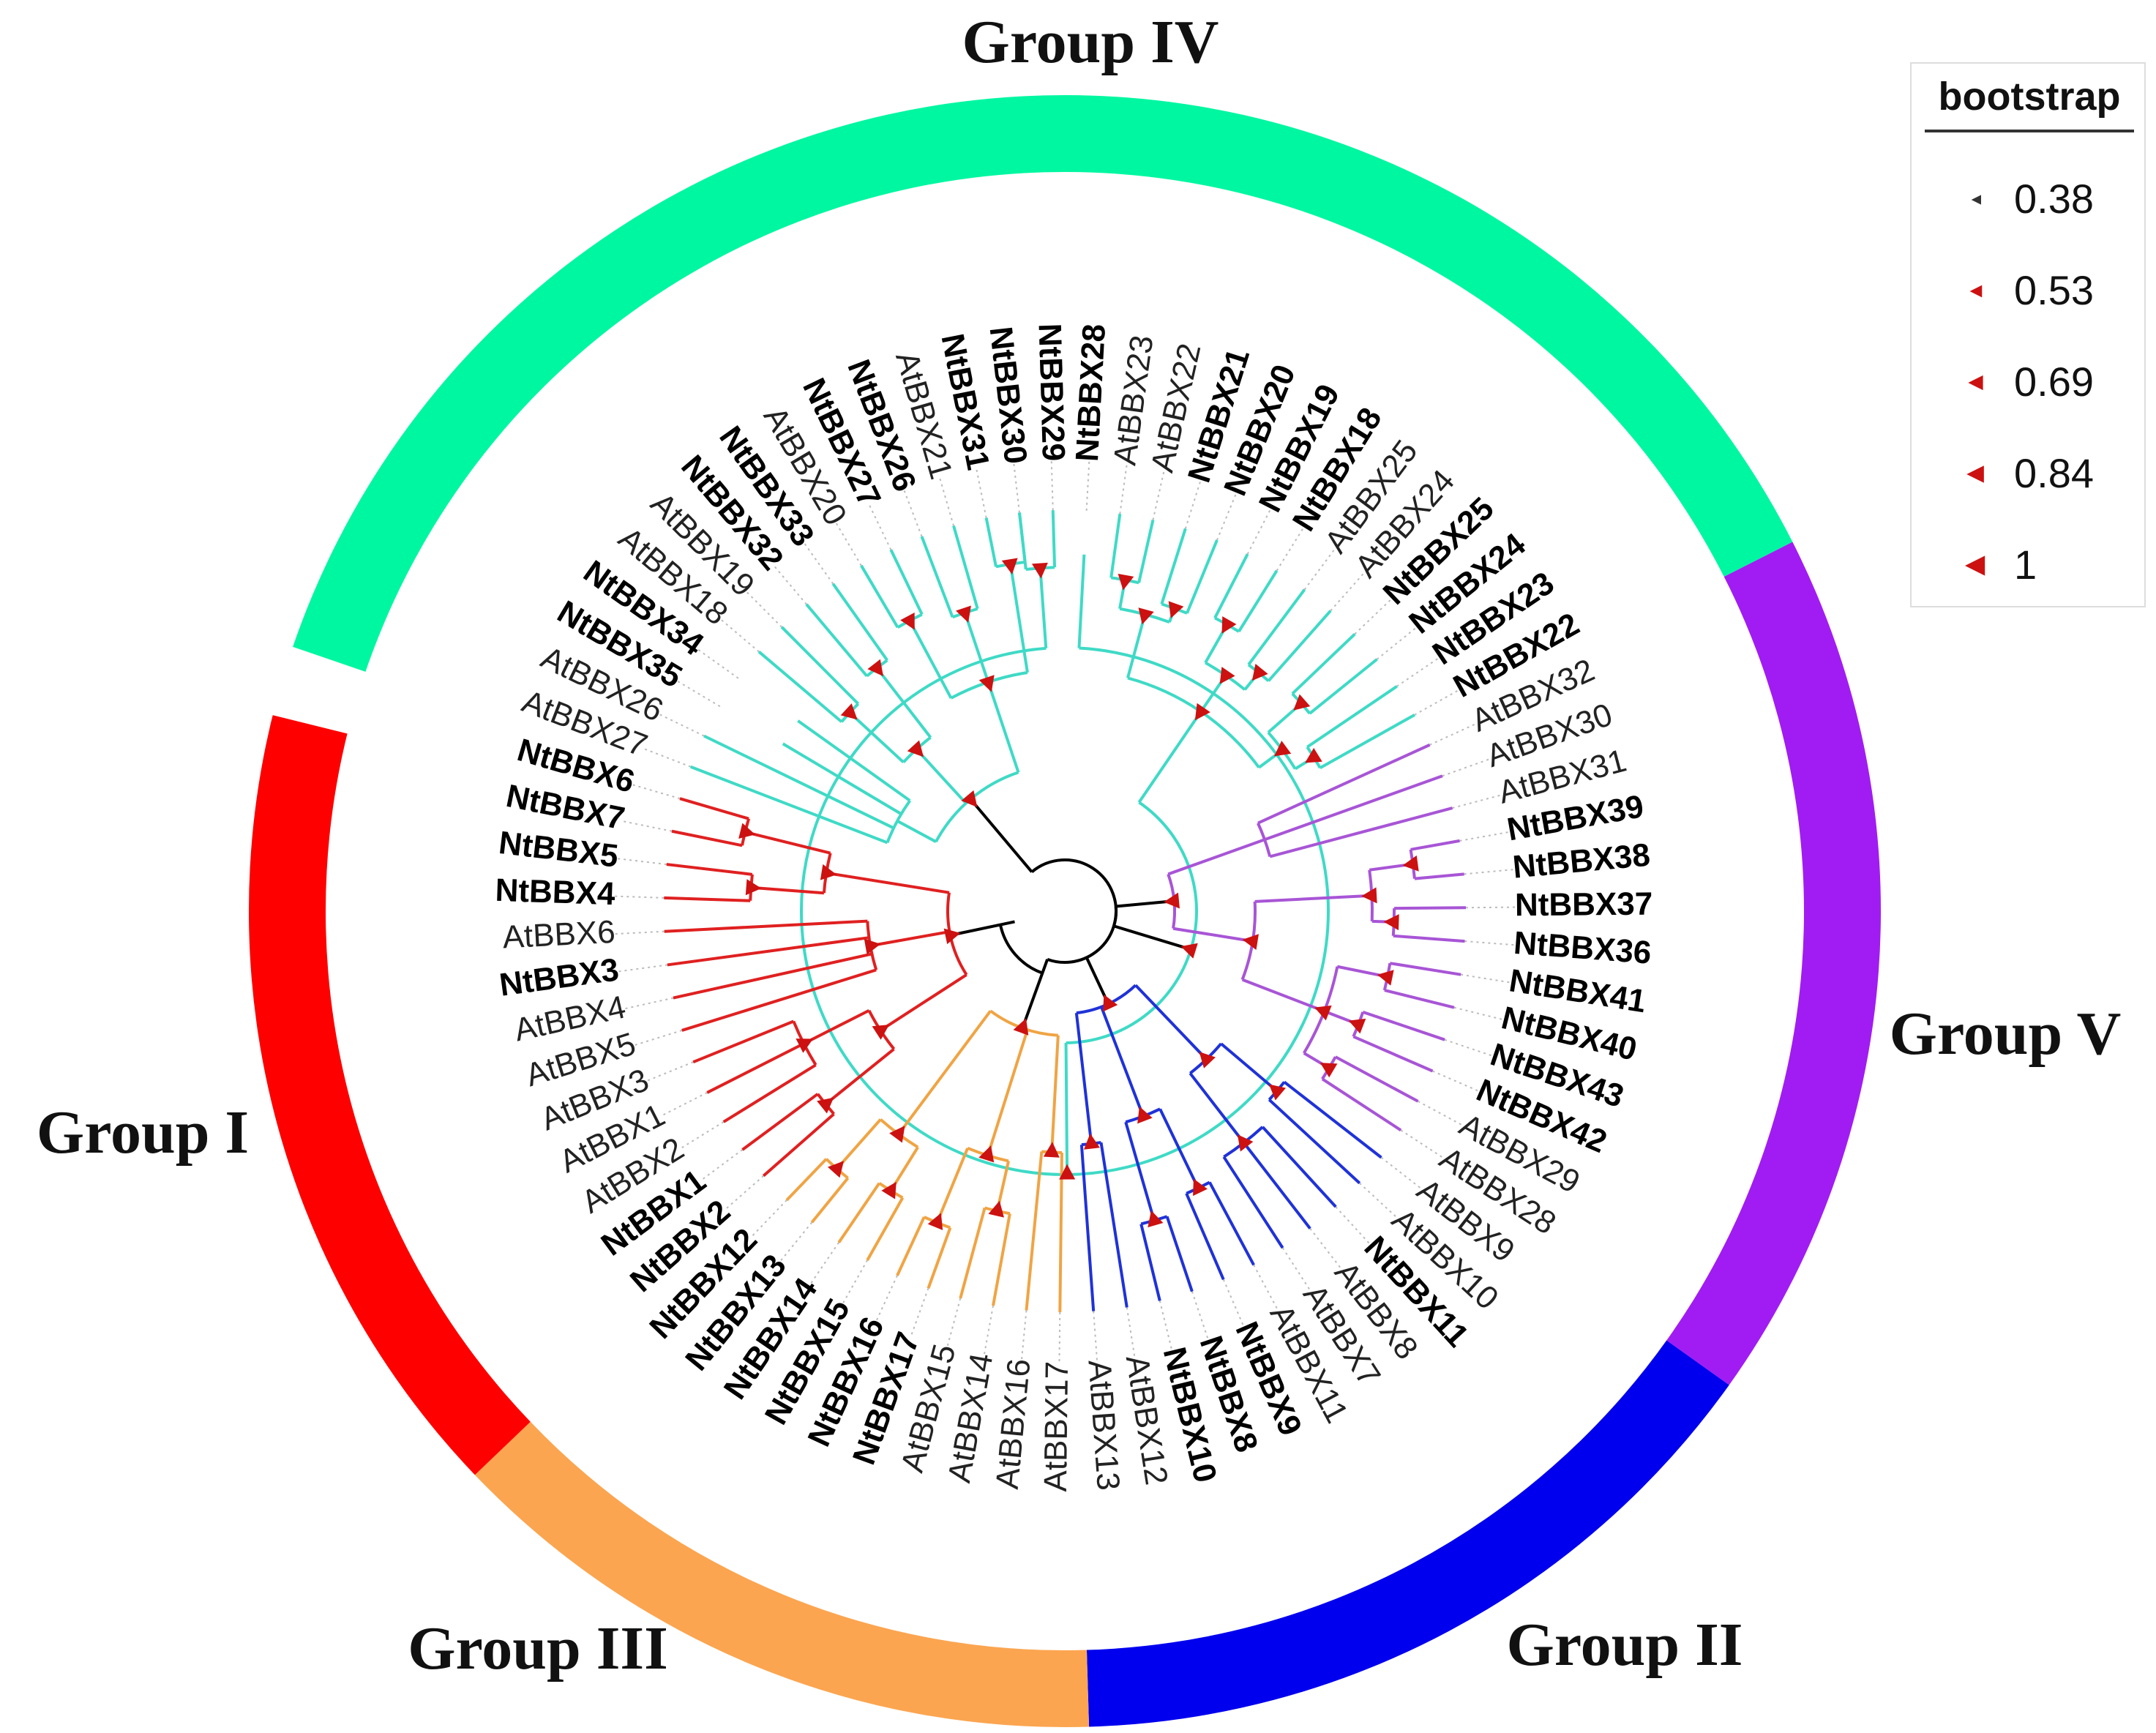 Image resolution: width=2156 pixels, height=1733 pixels. What do you see at coordinates (555, 892) in the screenshot?
I see `leaf-label-ntbbx4: NtBBX4` at bounding box center [555, 892].